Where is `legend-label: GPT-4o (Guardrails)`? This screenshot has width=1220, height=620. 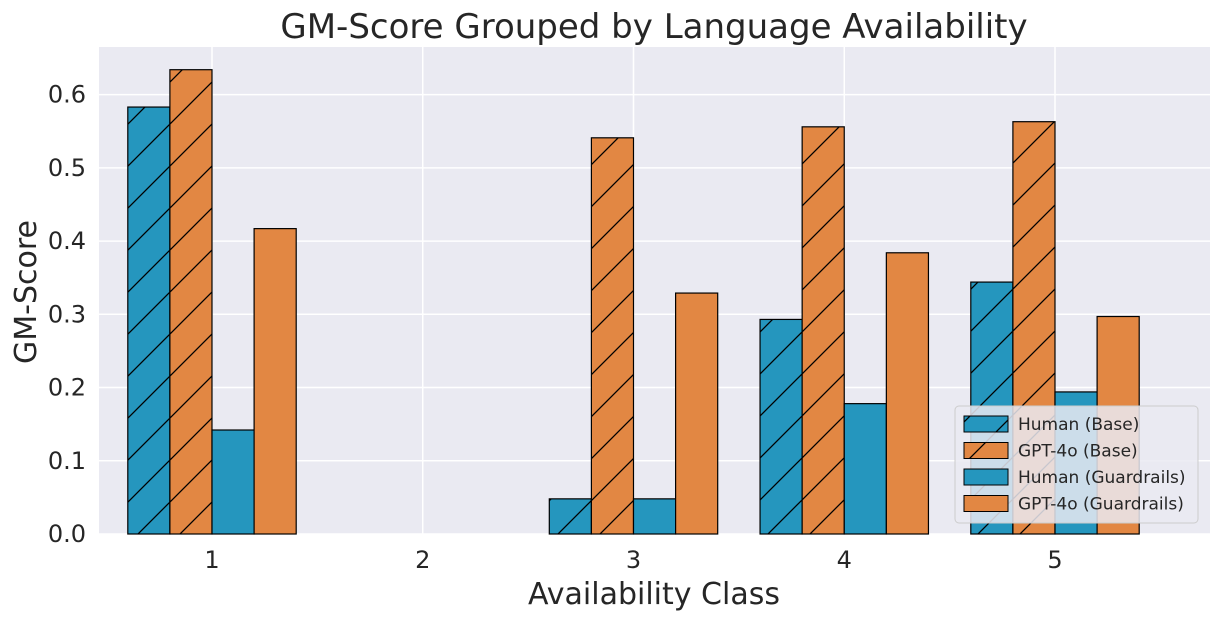 legend-label: GPT-4o (Guardrails) is located at coordinates (1101, 505).